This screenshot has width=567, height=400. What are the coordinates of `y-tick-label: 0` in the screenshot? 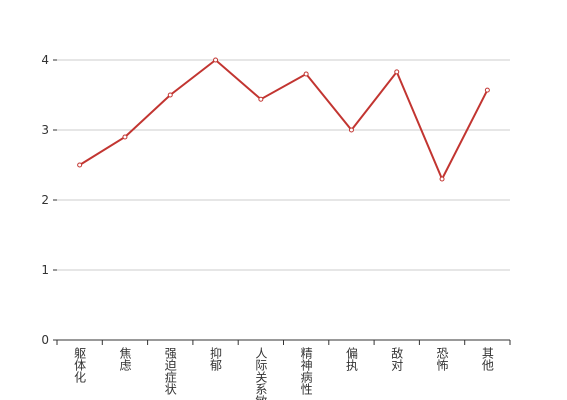 It's located at (45, 340).